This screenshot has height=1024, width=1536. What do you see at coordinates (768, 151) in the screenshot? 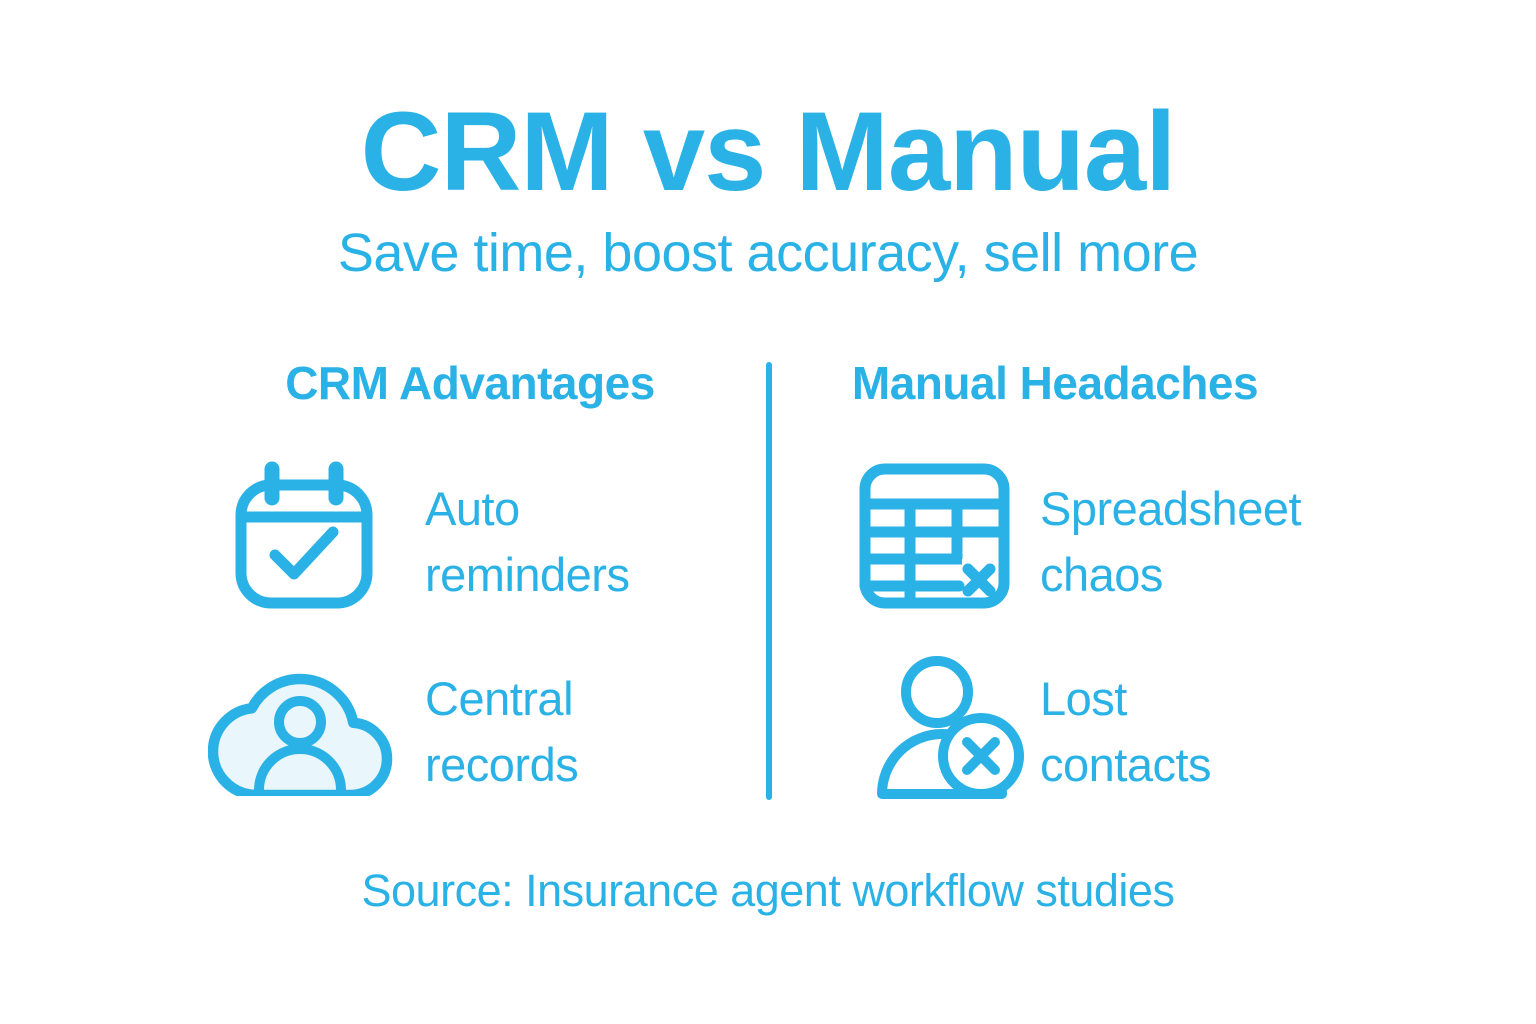
I see `page-title: CRM vs Manual` at bounding box center [768, 151].